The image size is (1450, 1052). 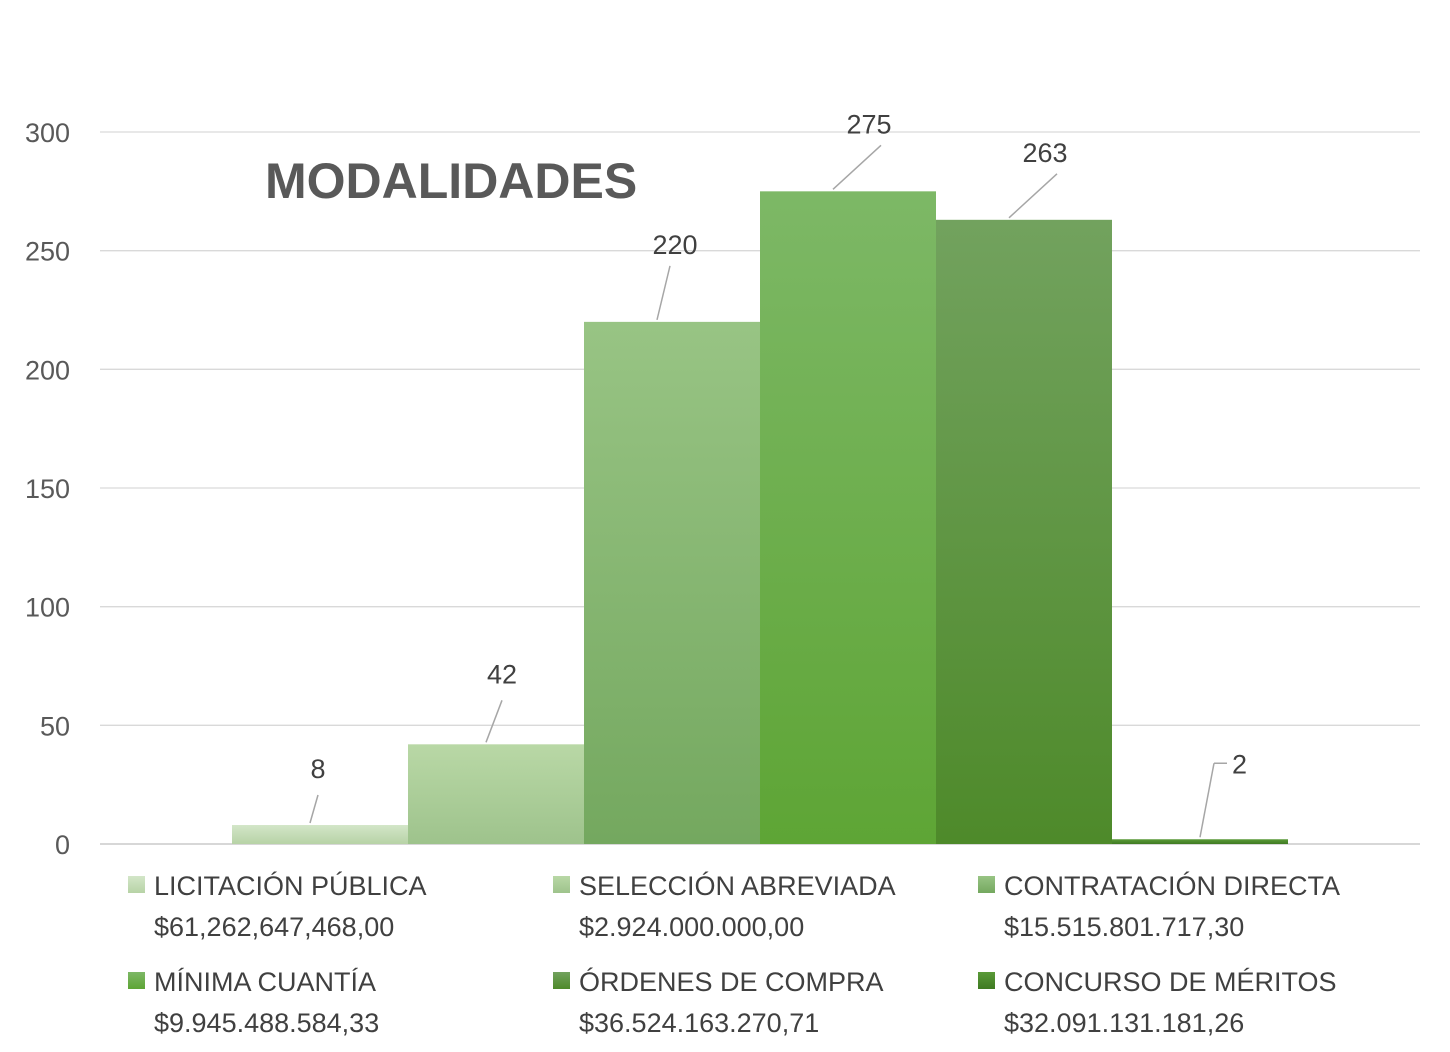 What do you see at coordinates (266, 1023) in the screenshot?
I see `legend-series-amount: $9.945.488.584,33` at bounding box center [266, 1023].